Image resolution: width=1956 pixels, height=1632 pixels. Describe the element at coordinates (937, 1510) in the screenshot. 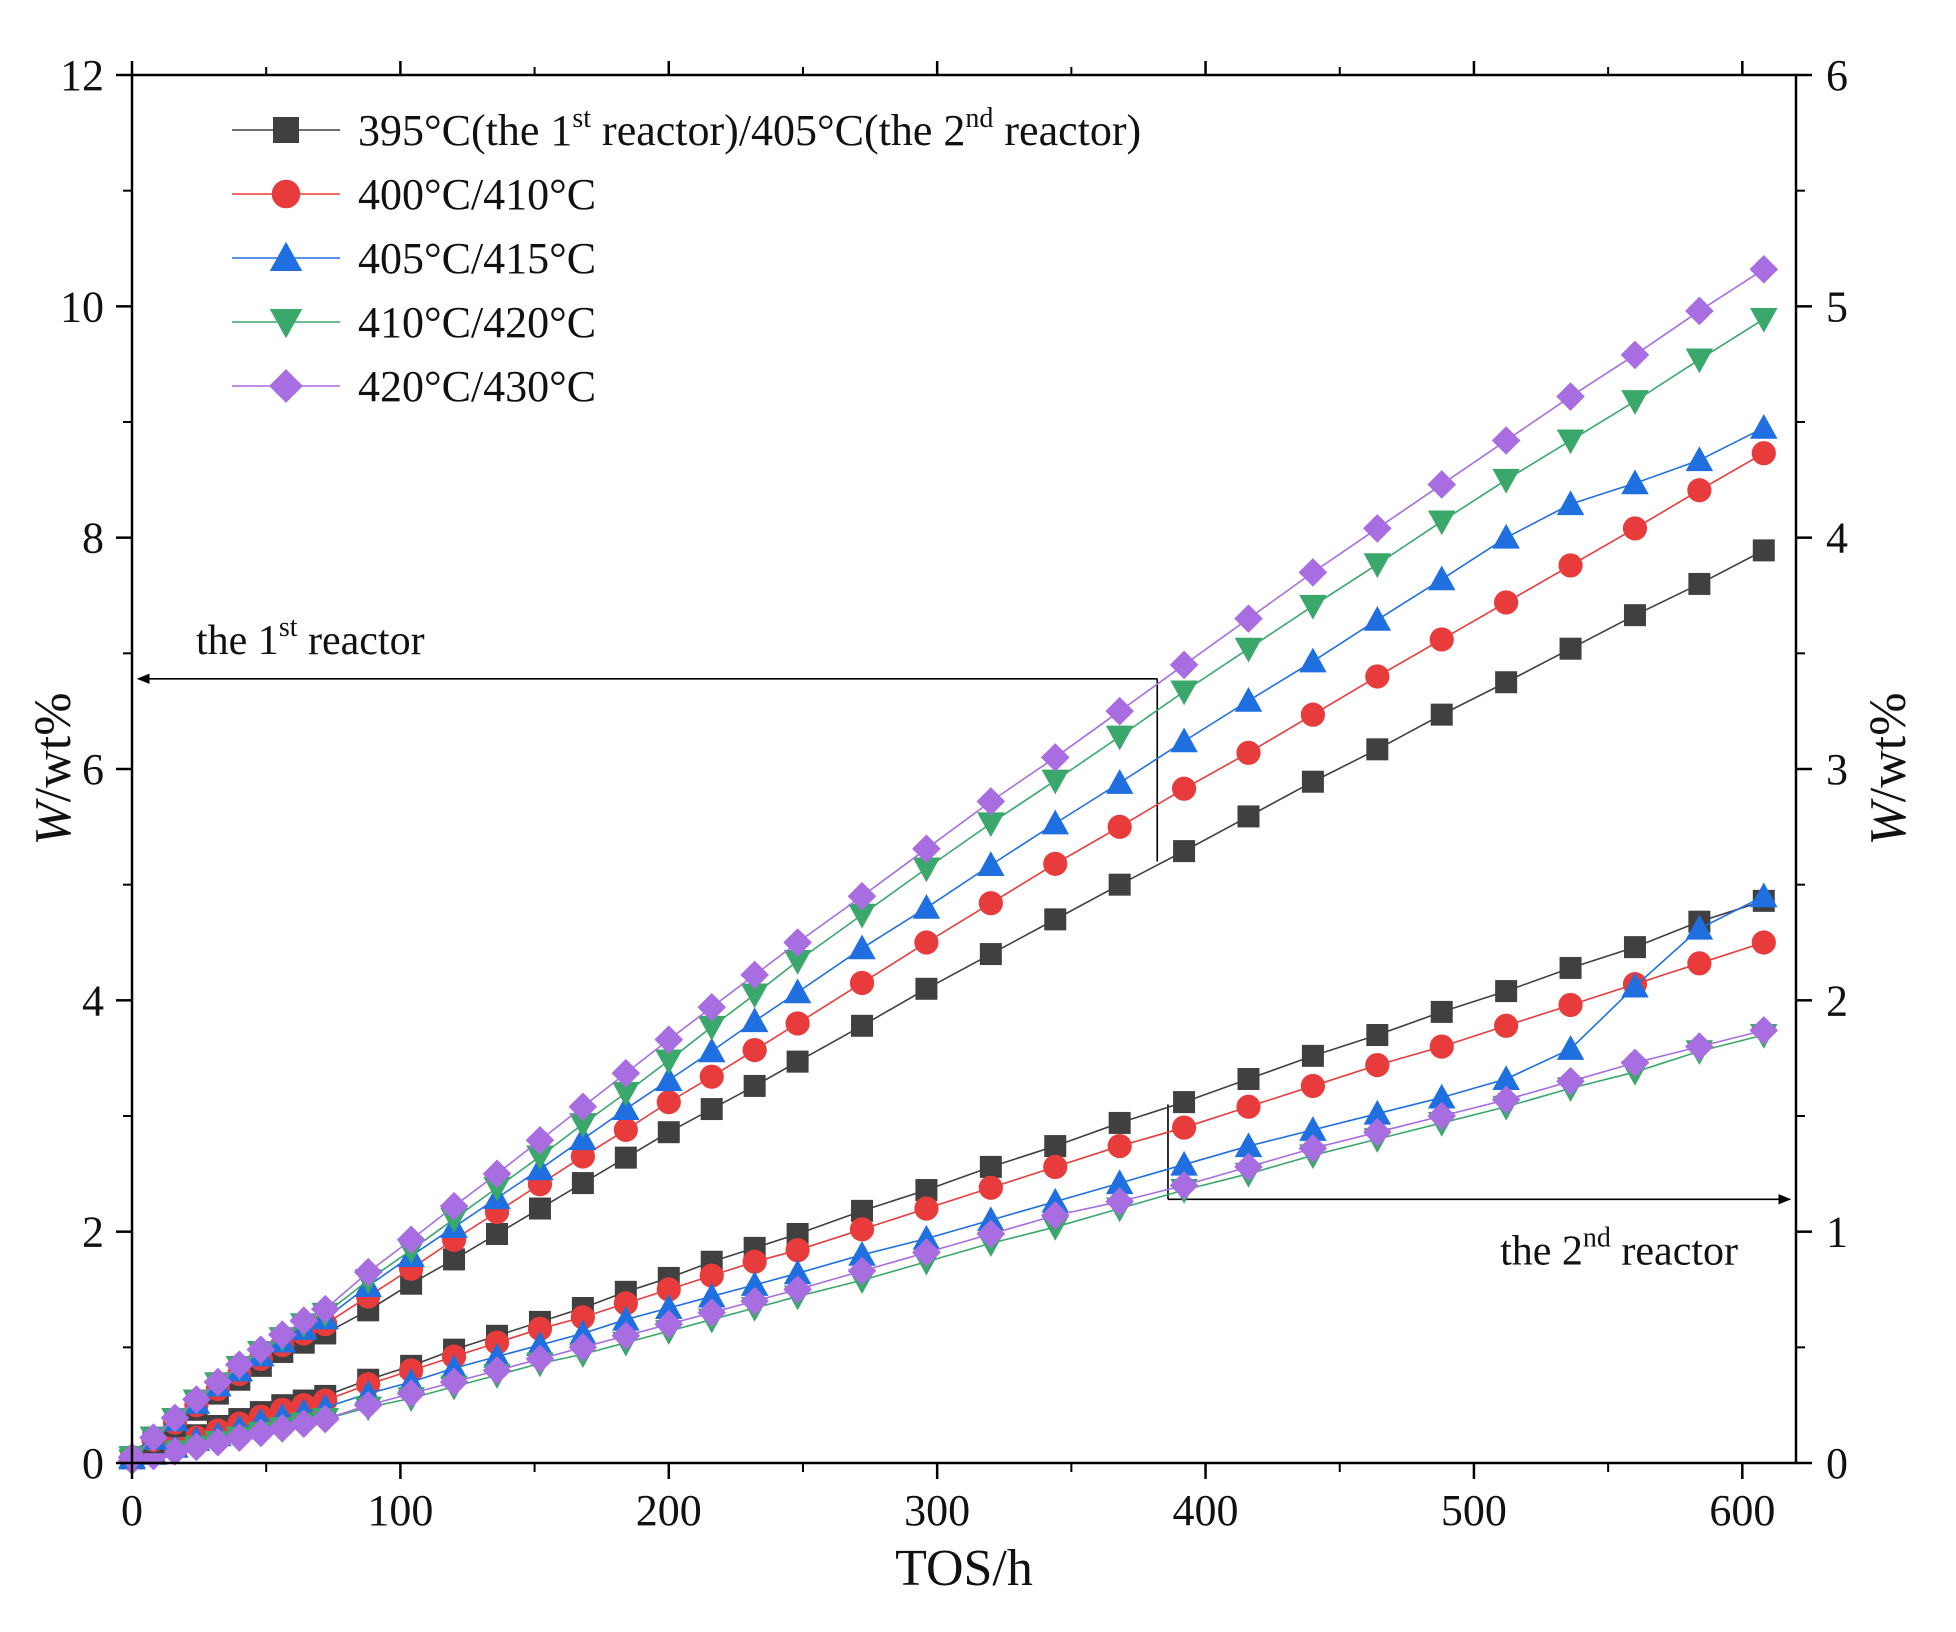

I see `x-tick-label: 300` at that location.